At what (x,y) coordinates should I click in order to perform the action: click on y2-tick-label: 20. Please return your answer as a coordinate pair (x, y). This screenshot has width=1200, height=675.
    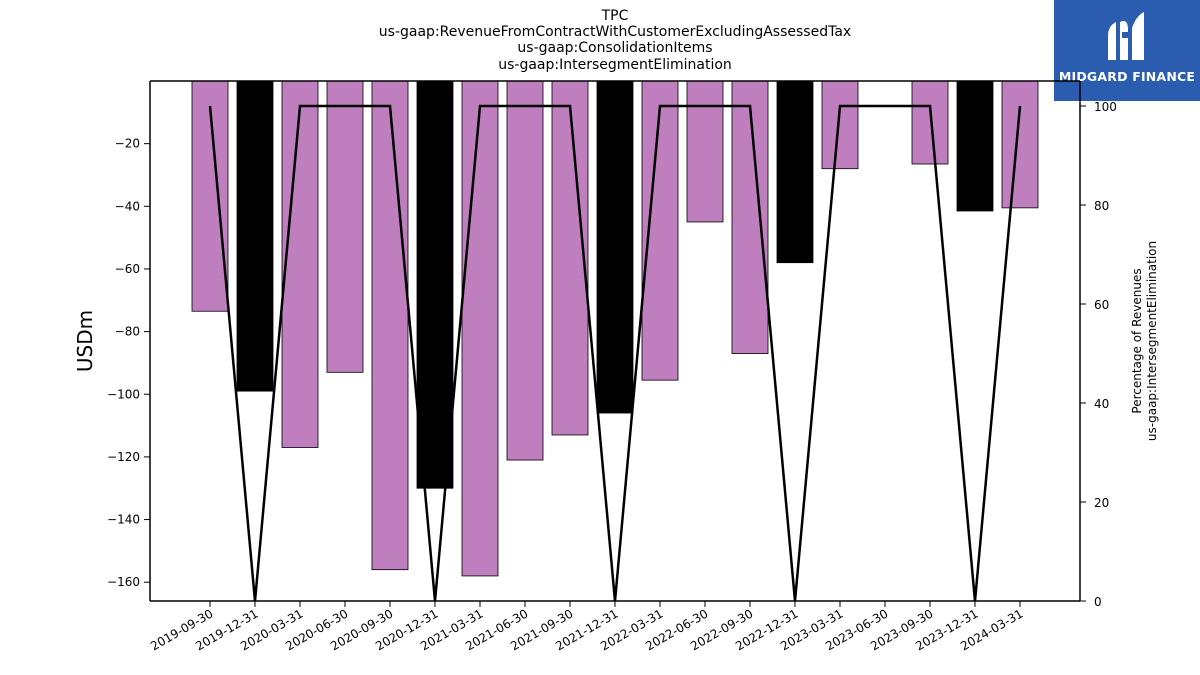
    Looking at the image, I should click on (1101, 503).